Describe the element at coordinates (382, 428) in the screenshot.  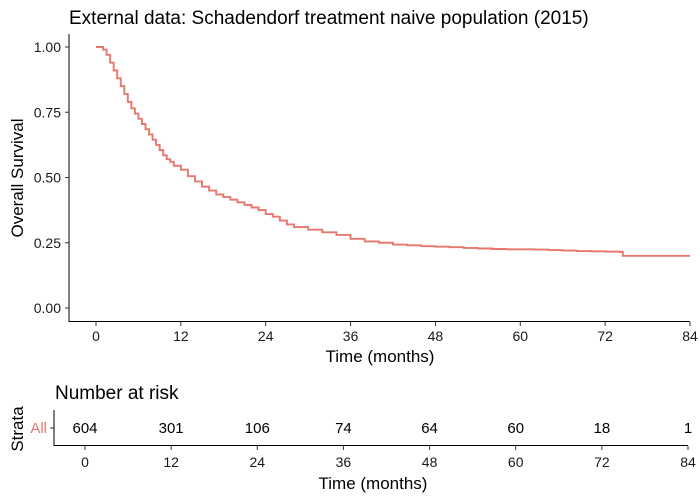
I see `risk-values: 604 301 106 74 64 60 18 1` at that location.